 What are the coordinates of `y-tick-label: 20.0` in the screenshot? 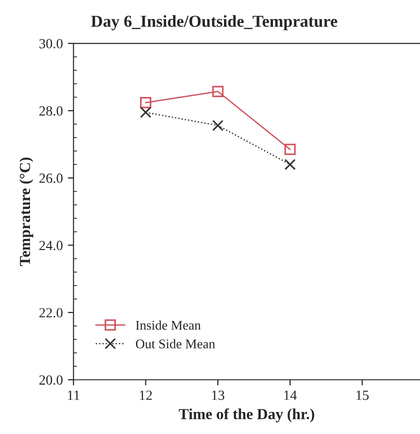 It's located at (51, 380).